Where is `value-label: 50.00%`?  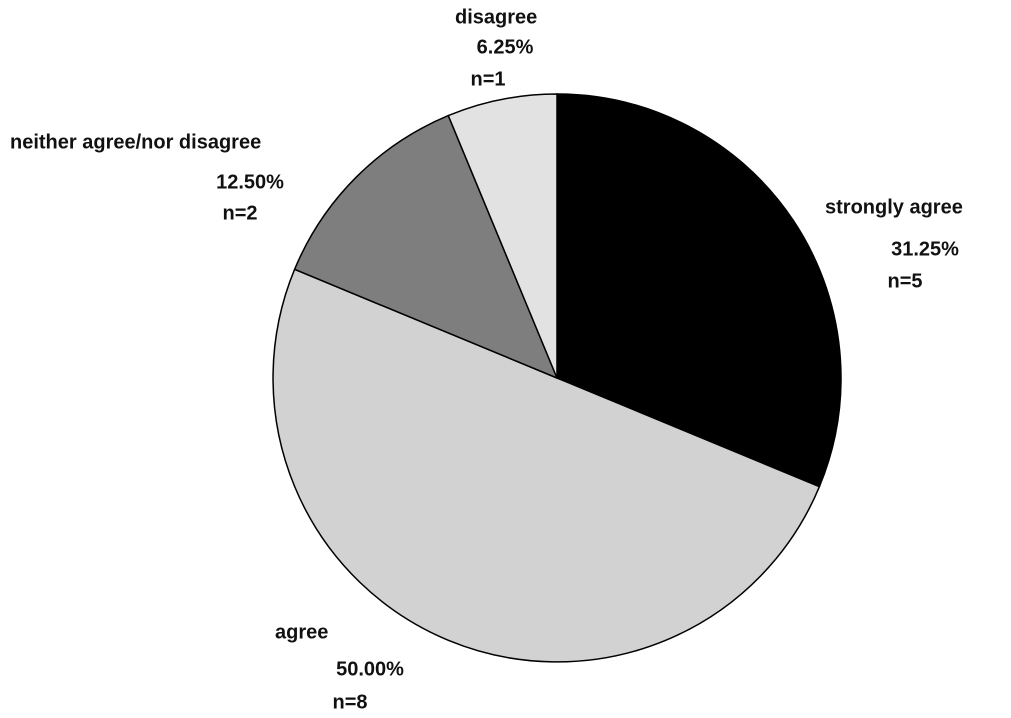
value-label: 50.00% is located at coordinates (370, 669).